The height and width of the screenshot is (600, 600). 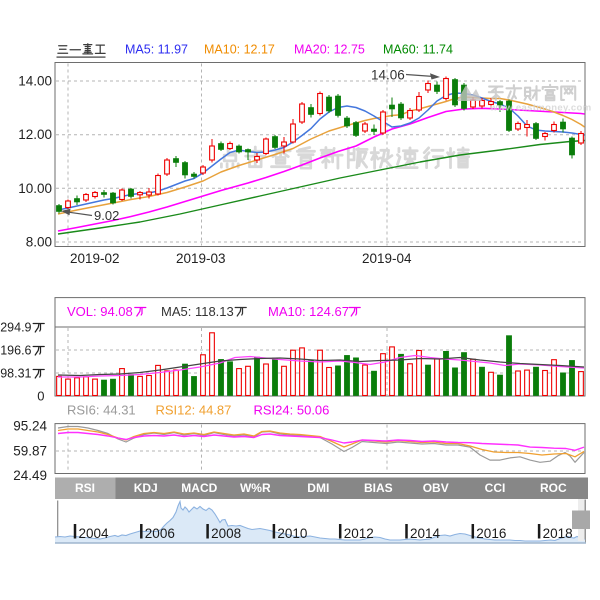 What do you see at coordinates (194, 410) in the screenshot?
I see `svg-text: RSI12: 44.87` at bounding box center [194, 410].